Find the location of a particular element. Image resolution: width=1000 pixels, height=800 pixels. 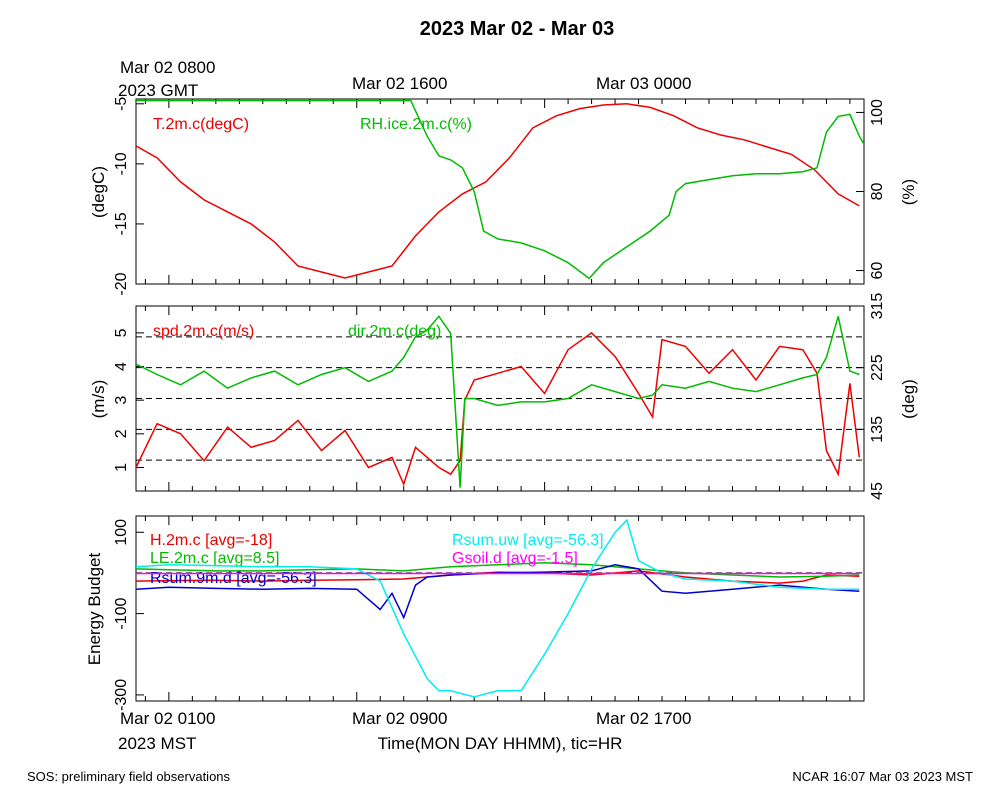

bottom-time-label-3: Mar 02 1700 is located at coordinates (643, 718).